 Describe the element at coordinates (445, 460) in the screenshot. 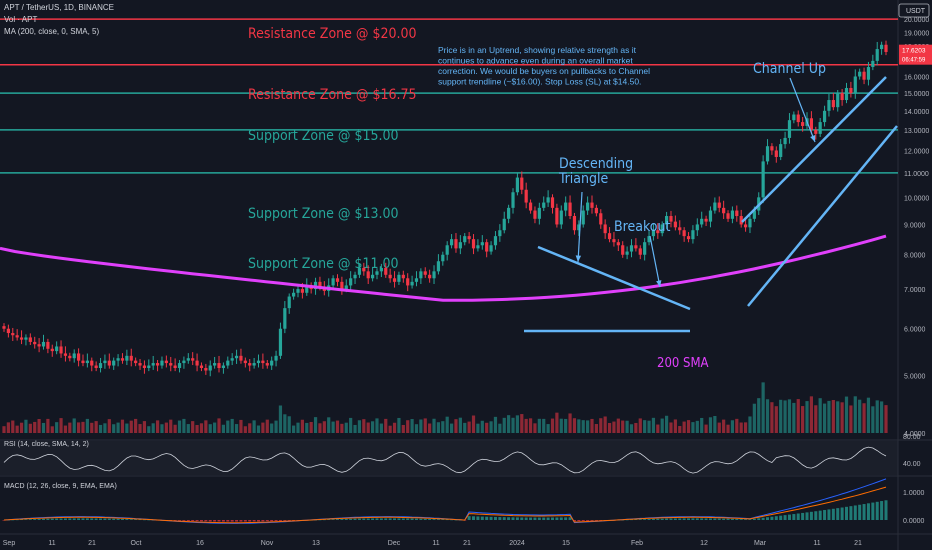

I see `rsi-line` at that location.